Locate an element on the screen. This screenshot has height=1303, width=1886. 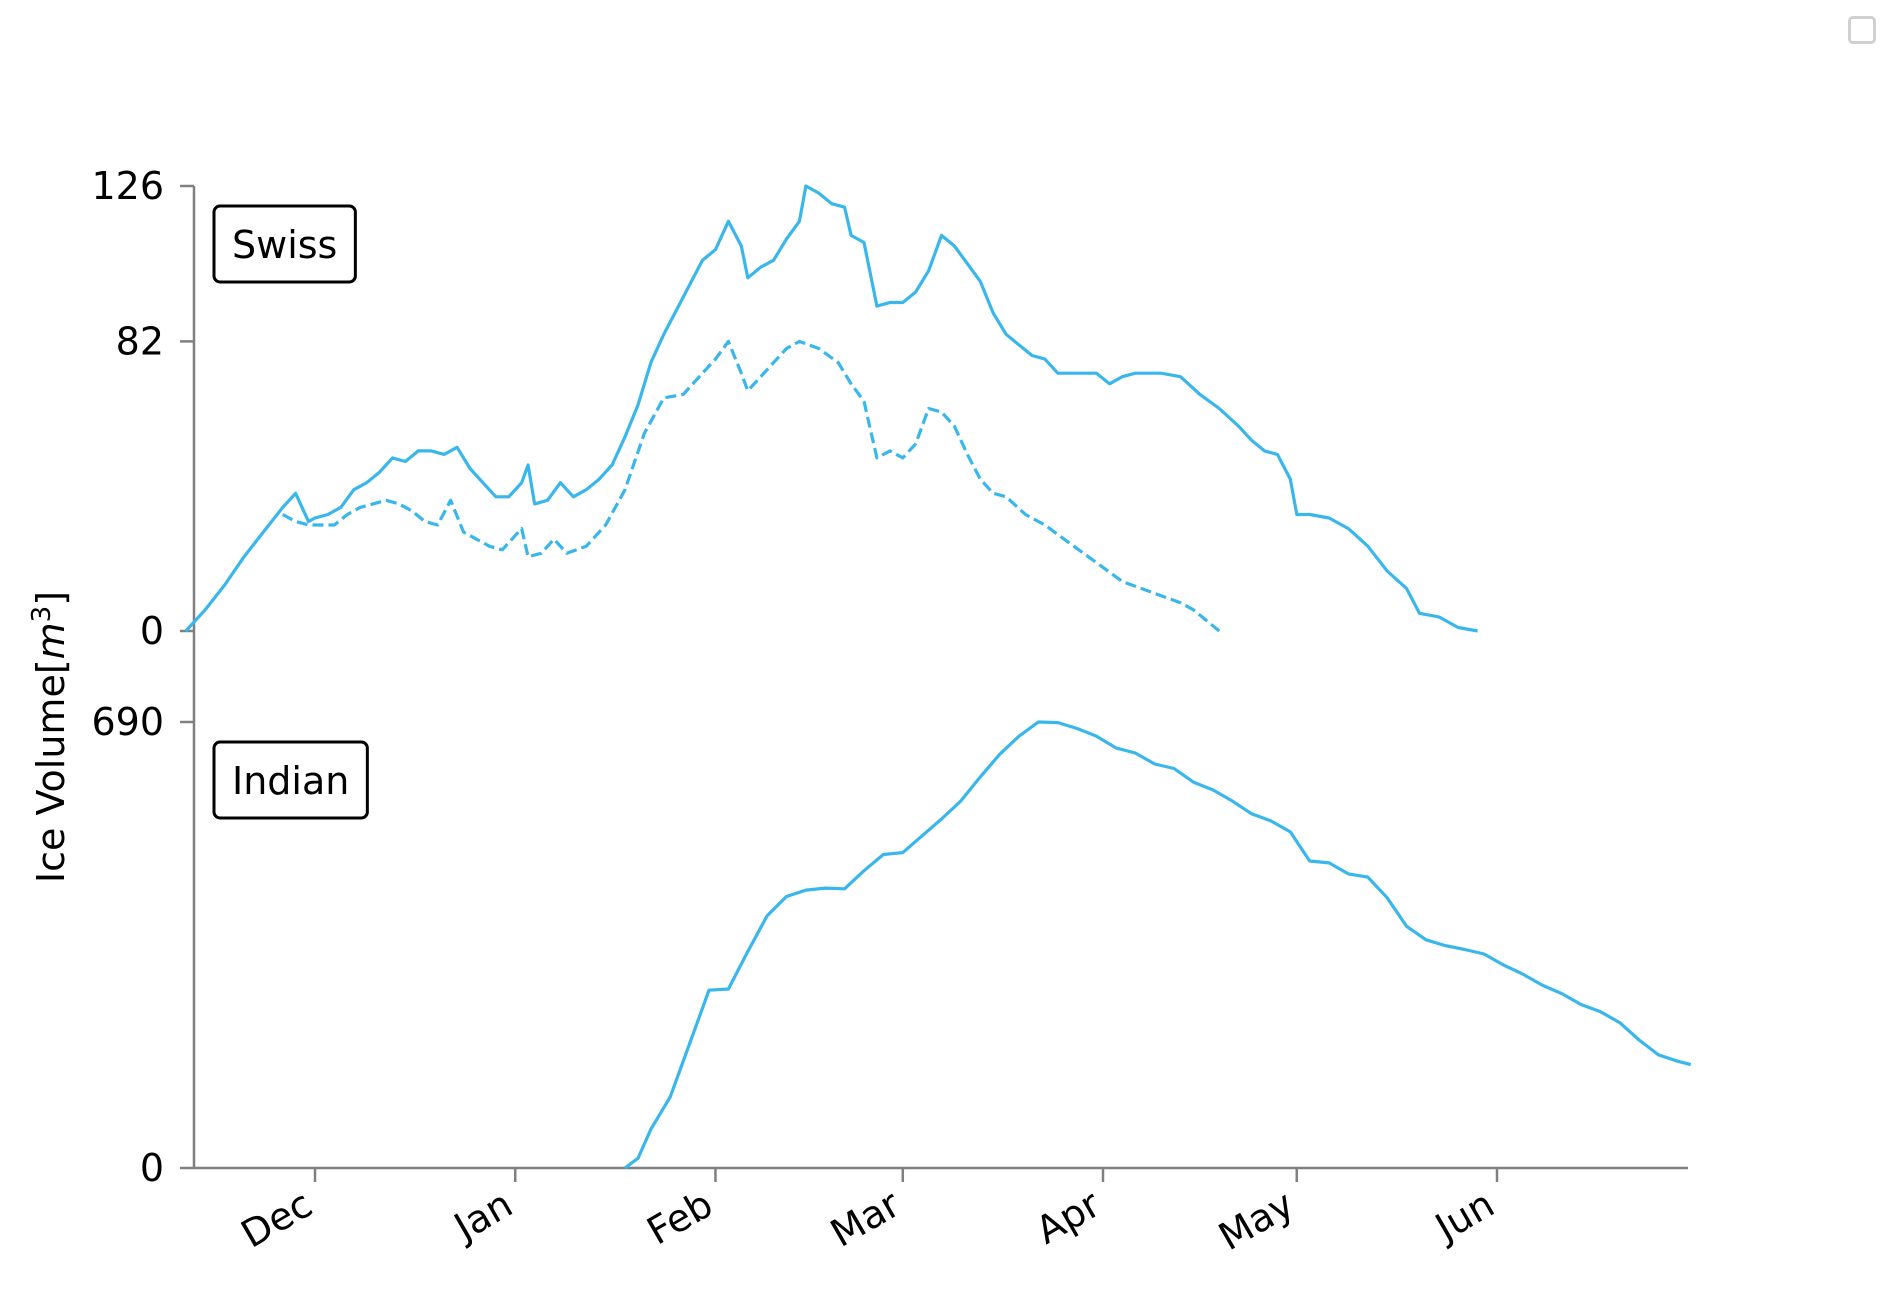
panel-label-text-indian: Indian is located at coordinates (290, 781).